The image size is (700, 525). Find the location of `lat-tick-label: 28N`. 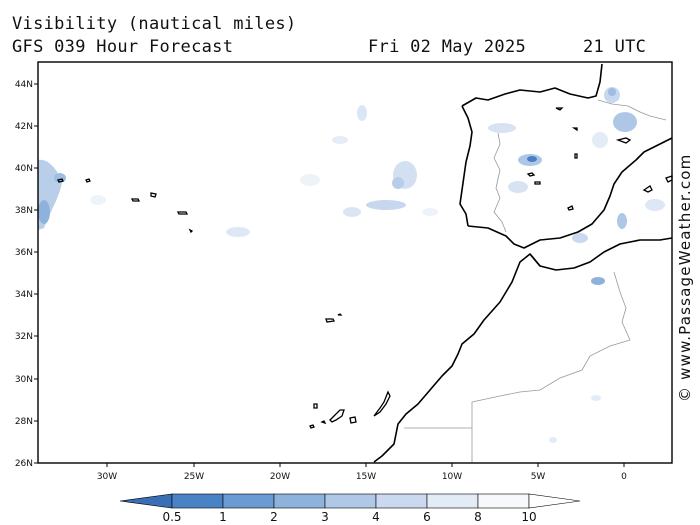

lat-tick-label: 28N is located at coordinates (24, 422).